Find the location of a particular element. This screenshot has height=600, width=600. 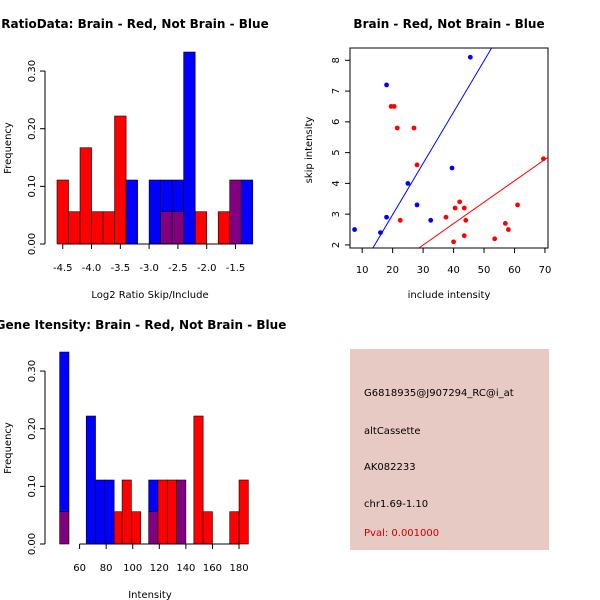

location: chr1.69-1.10 is located at coordinates (396, 504).